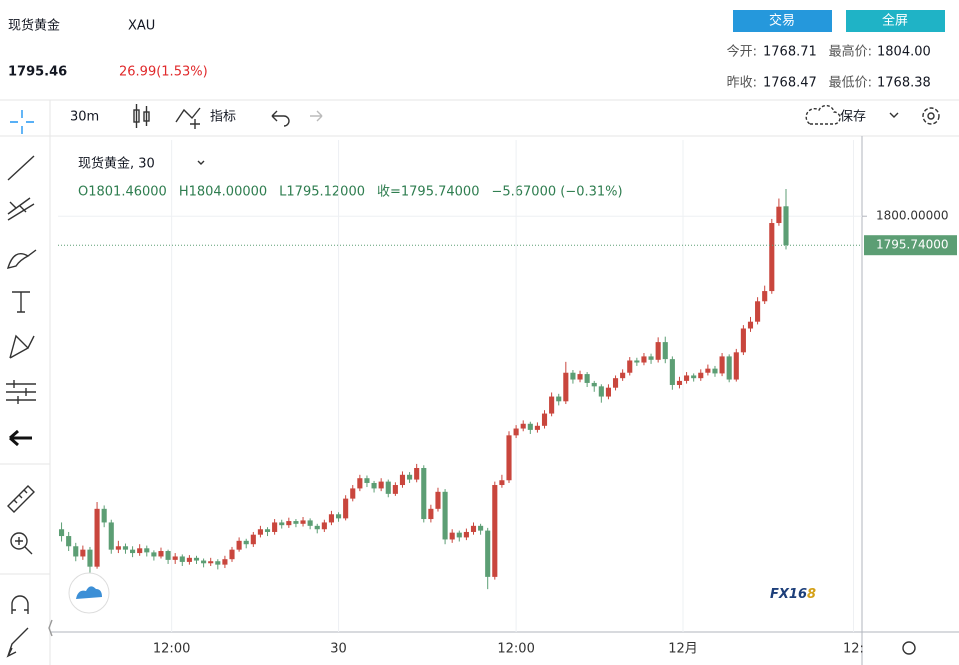 This screenshot has height=665, width=959. What do you see at coordinates (853, 117) in the screenshot?
I see `save-button: 保存` at bounding box center [853, 117].